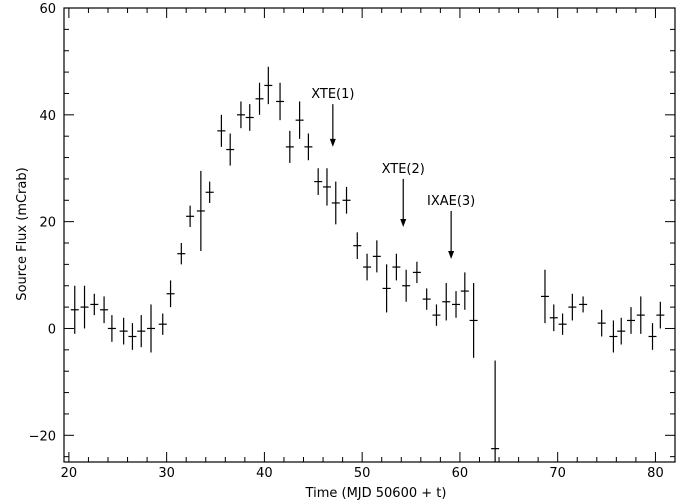 This screenshot has width=681, height=504. I want to click on x-axis-title: Time (MJD 50600 + t), so click(376, 493).